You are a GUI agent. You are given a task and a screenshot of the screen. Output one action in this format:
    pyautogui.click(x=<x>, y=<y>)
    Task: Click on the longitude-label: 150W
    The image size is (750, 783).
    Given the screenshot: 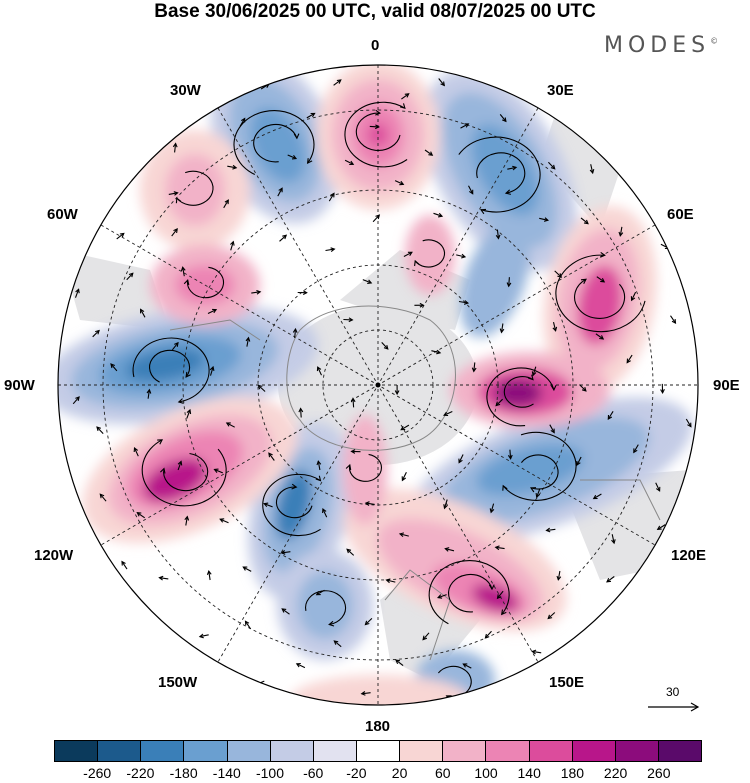 What is the action you would take?
    pyautogui.click(x=178, y=682)
    